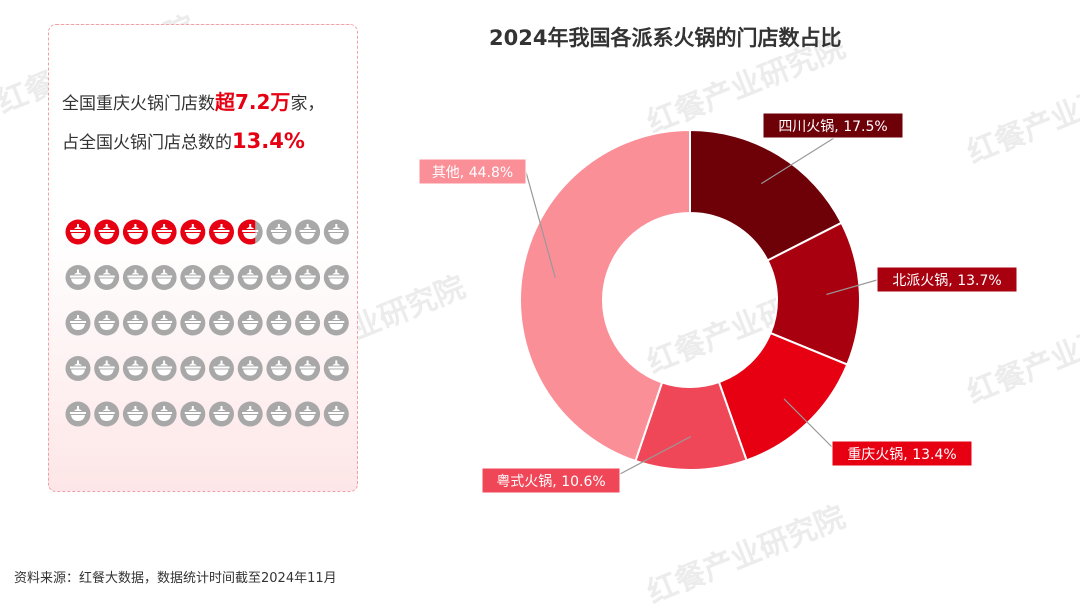  Describe the element at coordinates (138, 104) in the screenshot. I see `statement-prefix: 全国重庆火锅门店数` at that location.